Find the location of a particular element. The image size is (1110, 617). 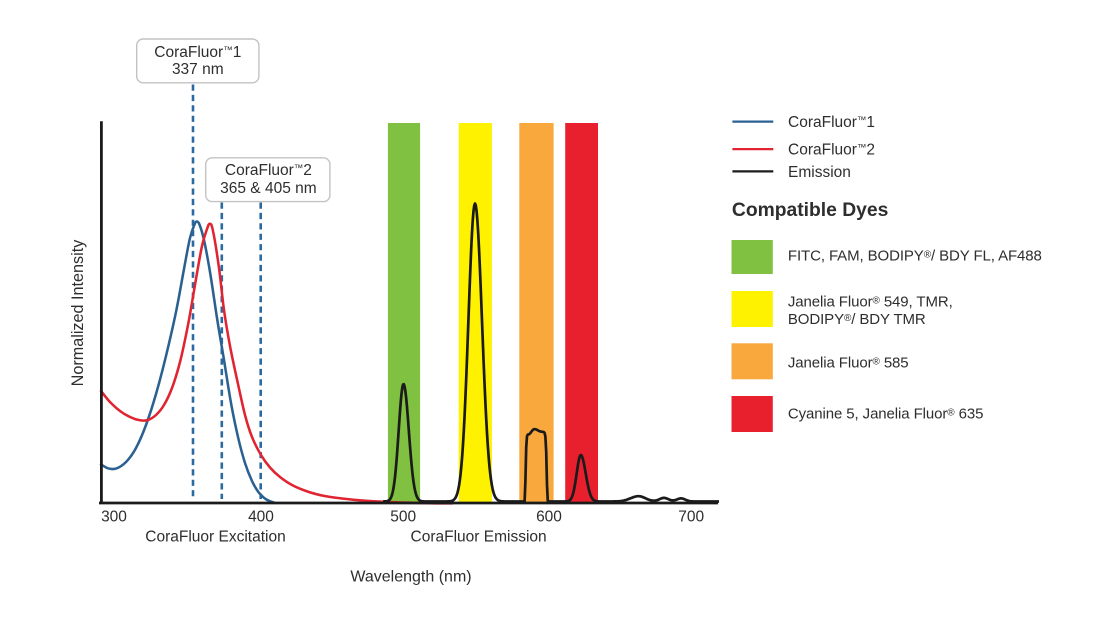

svg-text: BODIPY®/ BDY TMR is located at coordinates (857, 319).